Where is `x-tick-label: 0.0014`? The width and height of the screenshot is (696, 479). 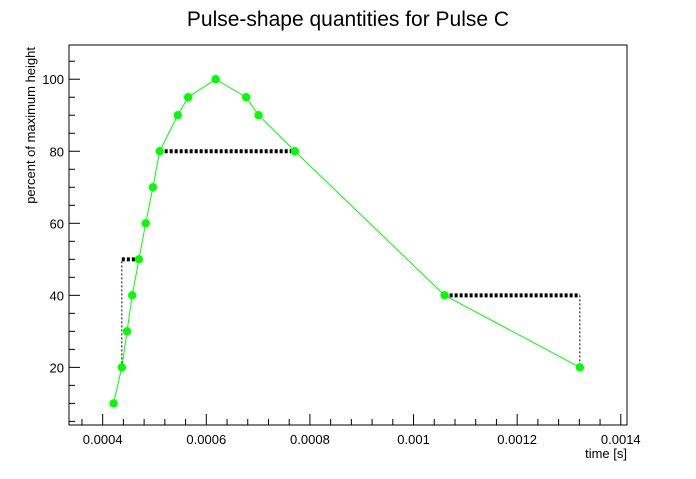 x-tick-label: 0.0014 is located at coordinates (621, 439).